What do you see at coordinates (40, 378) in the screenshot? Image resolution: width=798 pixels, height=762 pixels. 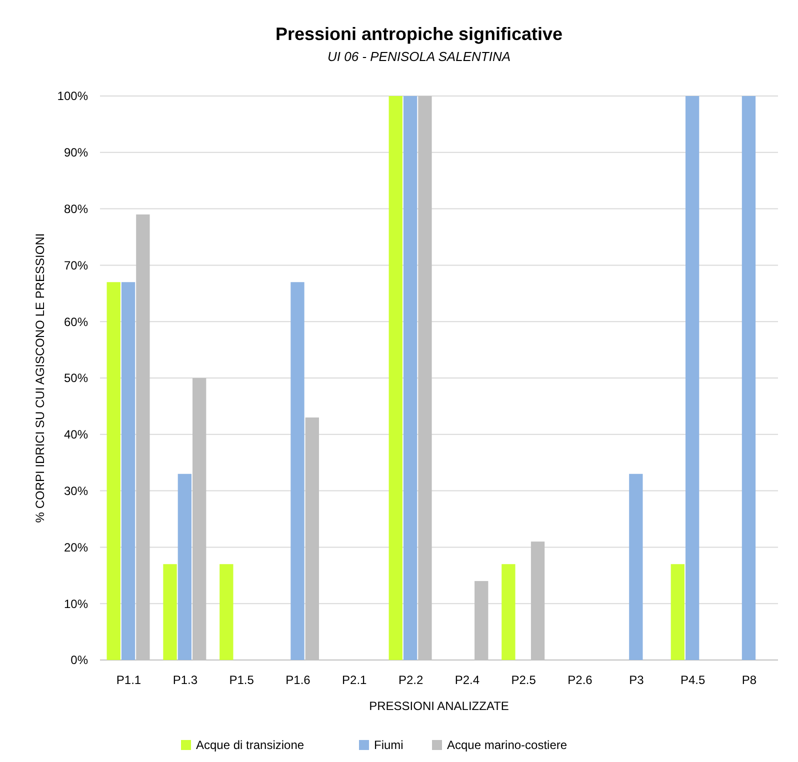 I see `y-axis-title: % CORPI IDRICI SU CUI AGISCONO LE PRESSIONI` at bounding box center [40, 378].